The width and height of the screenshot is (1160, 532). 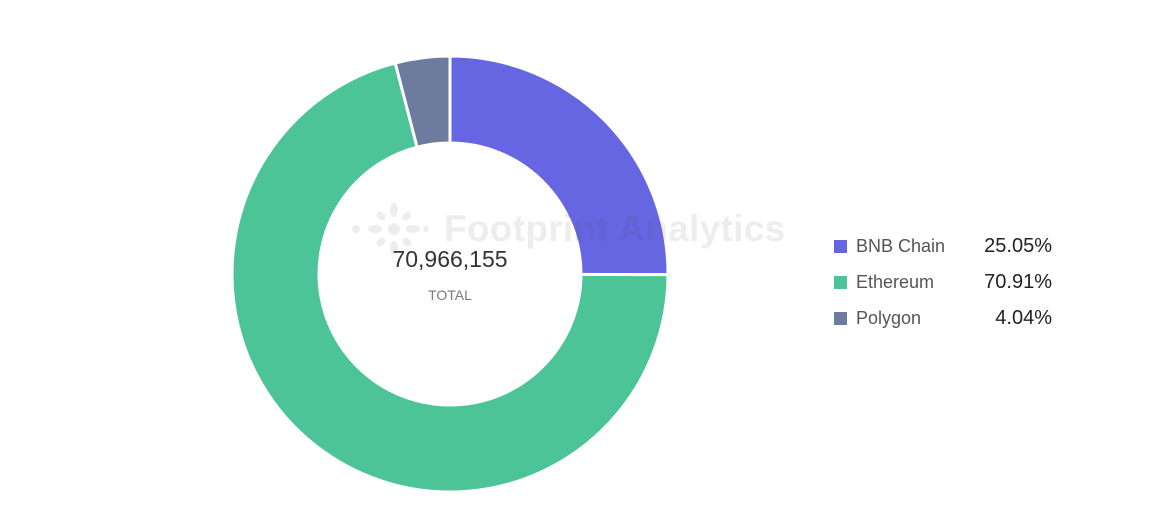 I want to click on legend-swatch-bnb-chain, so click(x=840, y=246).